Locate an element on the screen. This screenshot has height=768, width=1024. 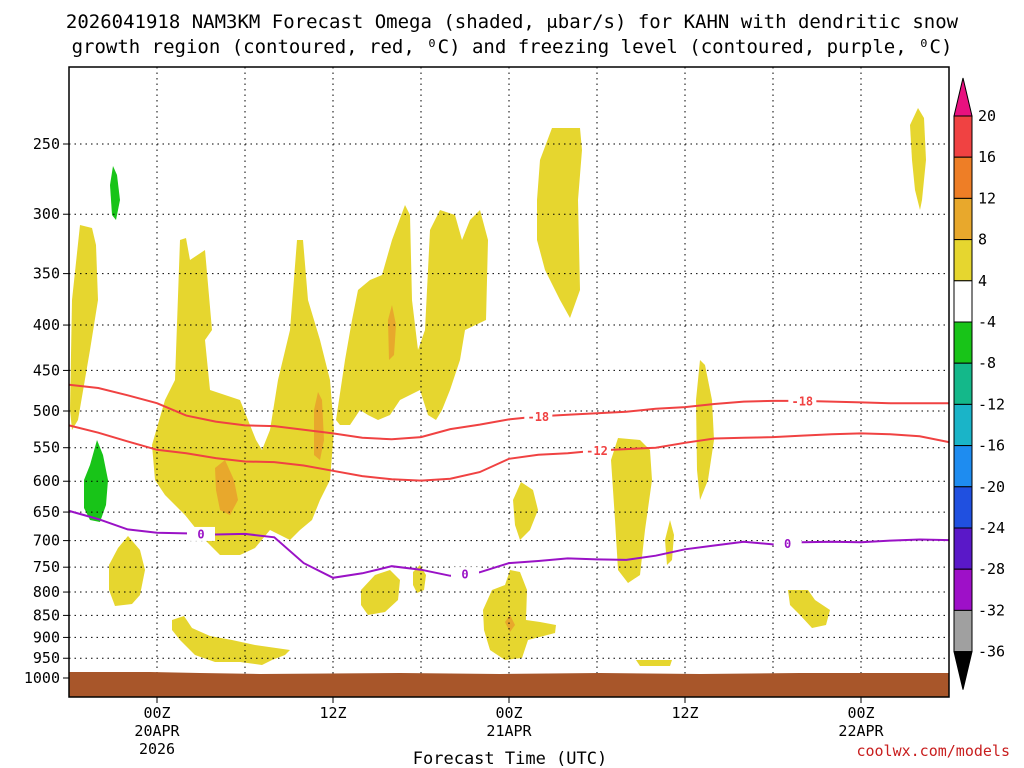
y-tick-label: 350 is located at coordinates (46, 274).